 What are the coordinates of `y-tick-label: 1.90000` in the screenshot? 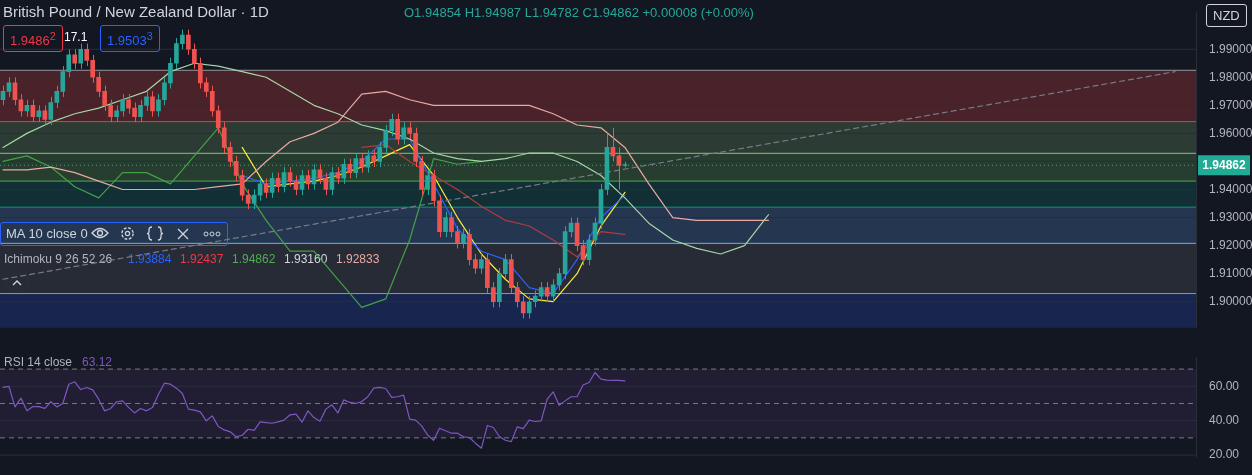 It's located at (1230, 301).